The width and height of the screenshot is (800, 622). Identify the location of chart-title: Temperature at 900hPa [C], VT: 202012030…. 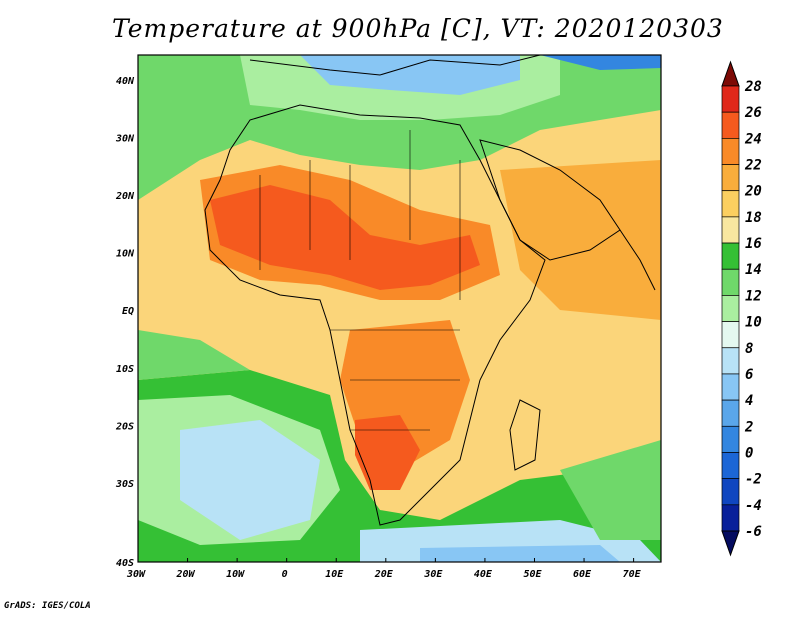
(418, 28).